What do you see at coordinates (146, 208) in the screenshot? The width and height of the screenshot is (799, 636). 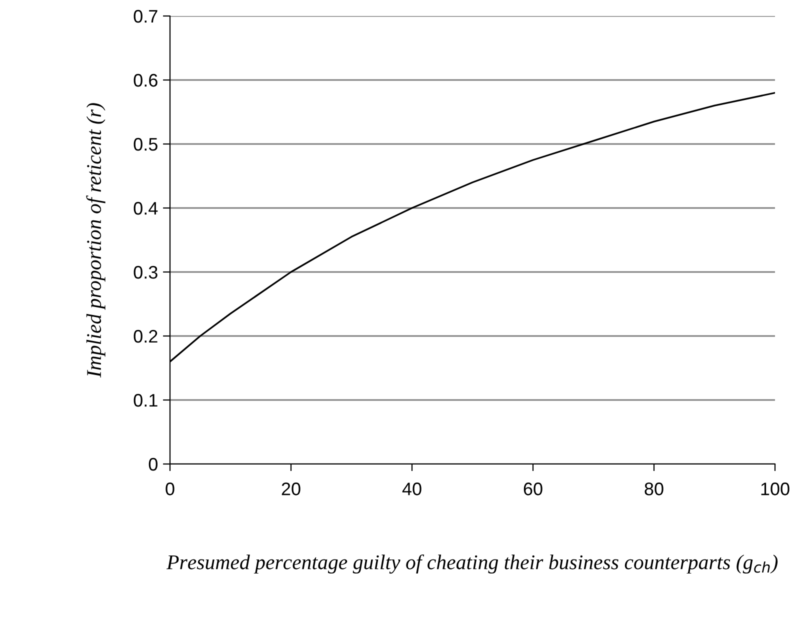 I see `y-tick-label: 0.4` at bounding box center [146, 208].